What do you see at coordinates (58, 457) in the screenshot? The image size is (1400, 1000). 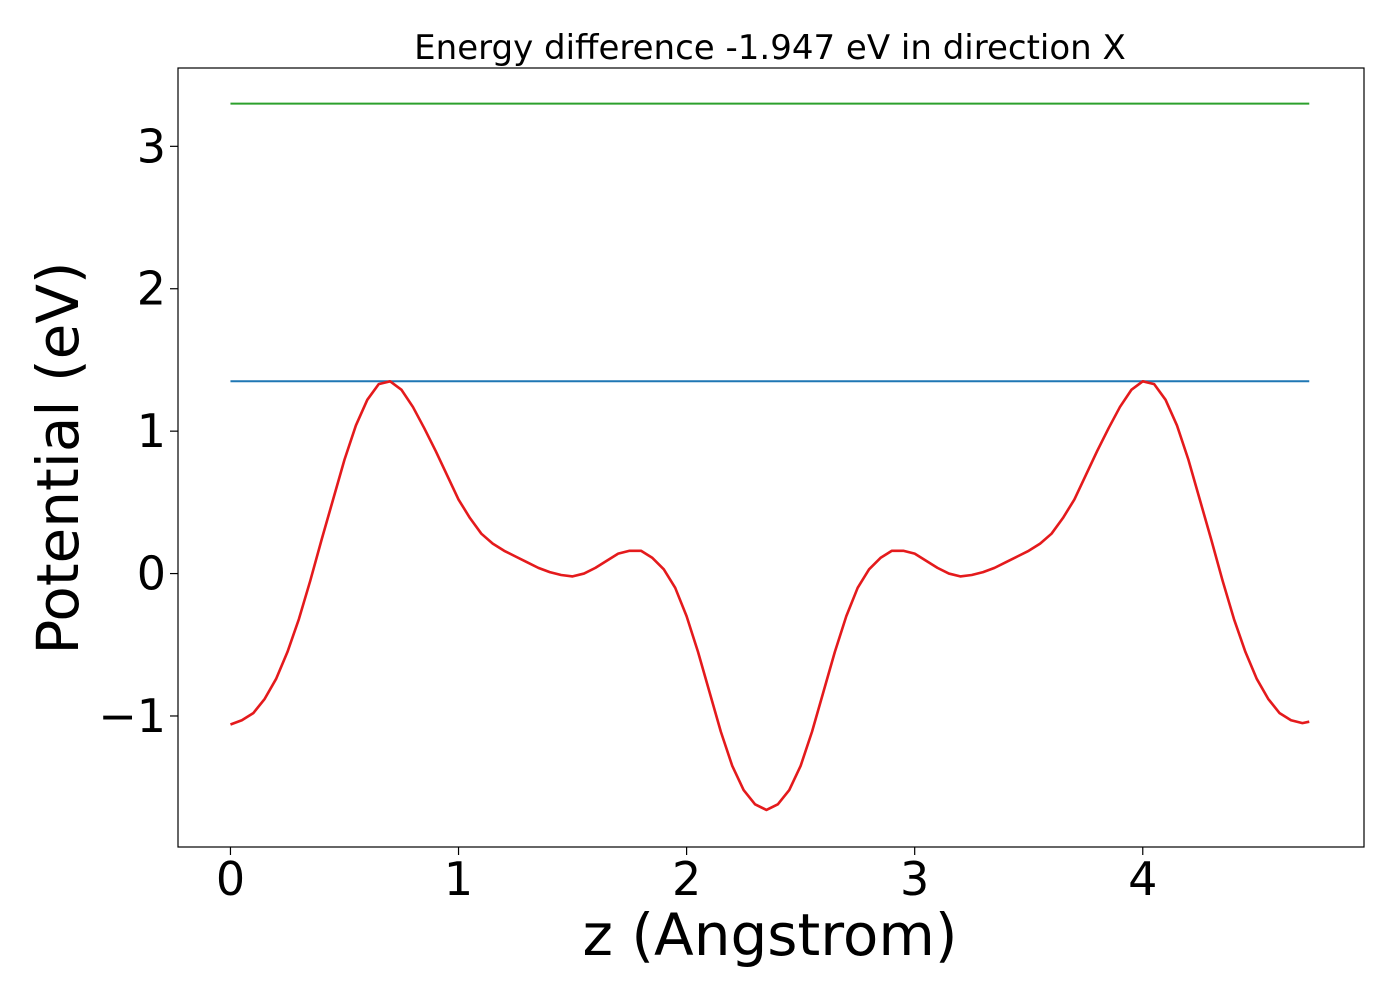 I see `y-axis-label: Potential (eV)` at bounding box center [58, 457].